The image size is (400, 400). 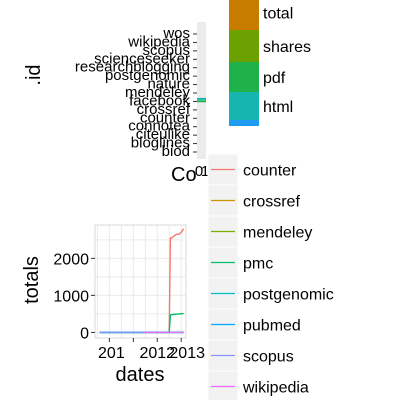 What do you see at coordinates (84, 333) in the screenshot?
I see `bottom-y-tick-label: 0` at bounding box center [84, 333].